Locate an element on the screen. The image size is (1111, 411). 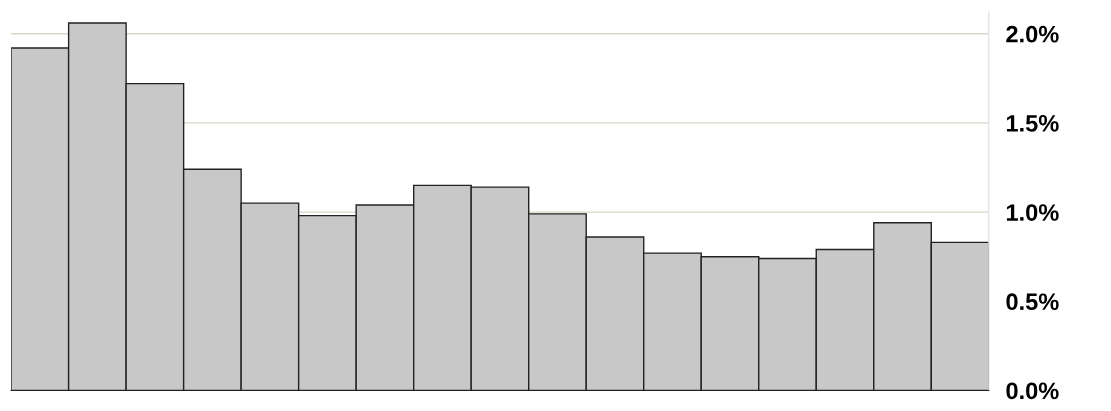
y-tick-label: 1.5% is located at coordinates (1032, 123).